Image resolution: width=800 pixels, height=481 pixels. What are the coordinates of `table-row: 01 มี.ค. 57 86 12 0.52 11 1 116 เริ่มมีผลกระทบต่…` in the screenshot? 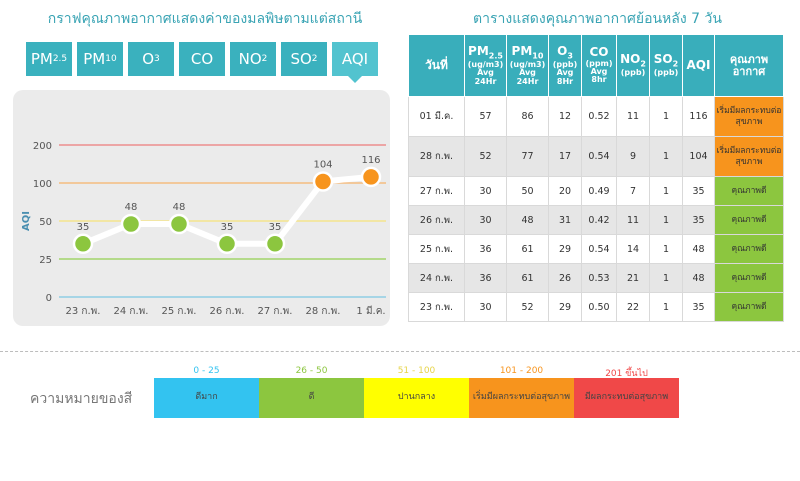 It's located at (596, 116).